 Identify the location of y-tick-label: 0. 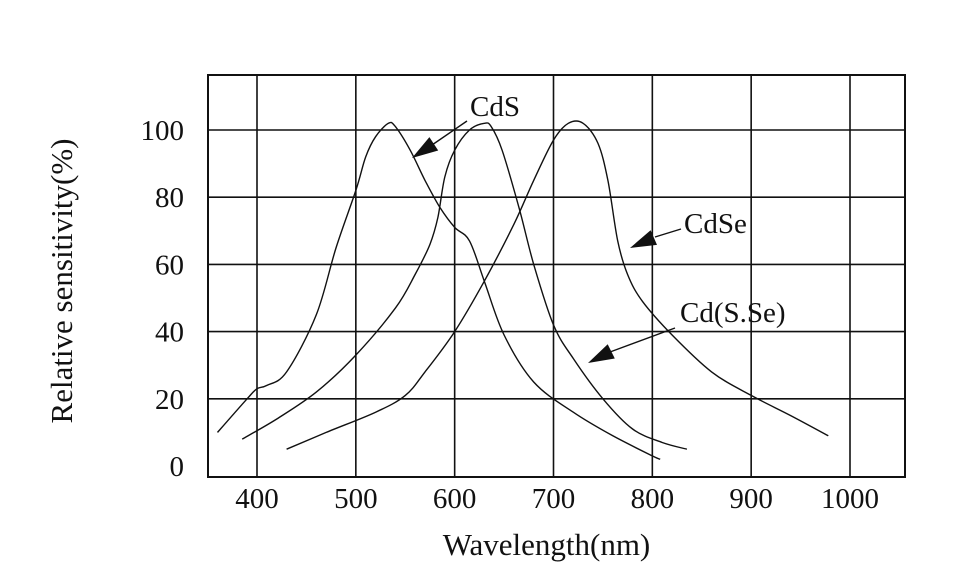
(177, 467).